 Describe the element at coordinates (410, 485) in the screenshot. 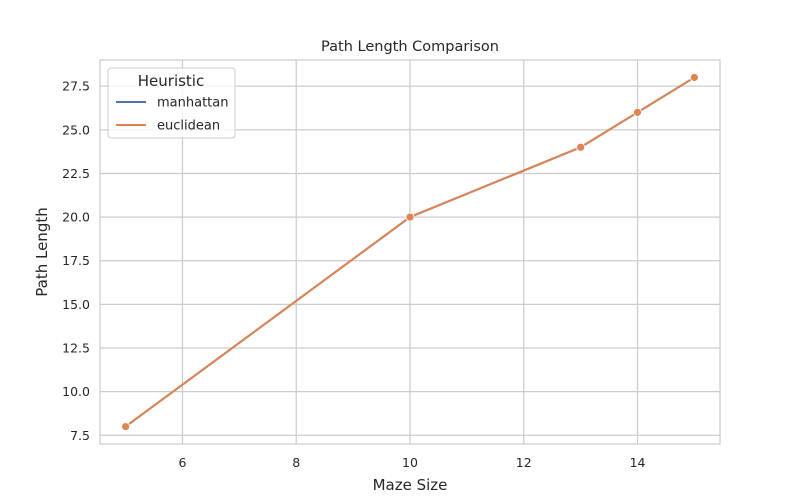

I see `x-axis-label: Maze Size` at that location.